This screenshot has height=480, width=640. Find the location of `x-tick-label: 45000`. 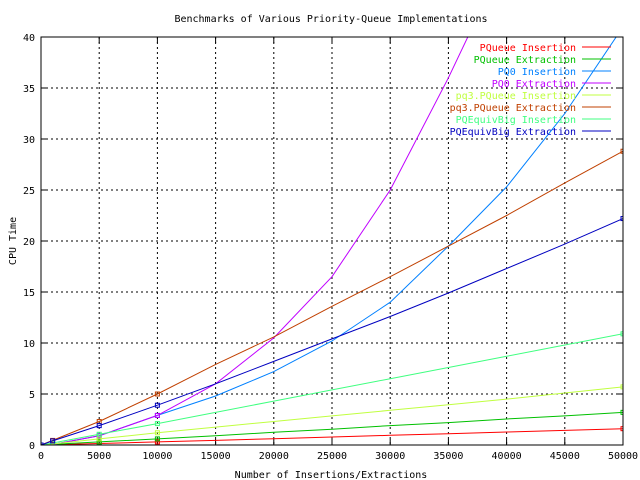

x-tick-label: 45000 is located at coordinates (565, 456).